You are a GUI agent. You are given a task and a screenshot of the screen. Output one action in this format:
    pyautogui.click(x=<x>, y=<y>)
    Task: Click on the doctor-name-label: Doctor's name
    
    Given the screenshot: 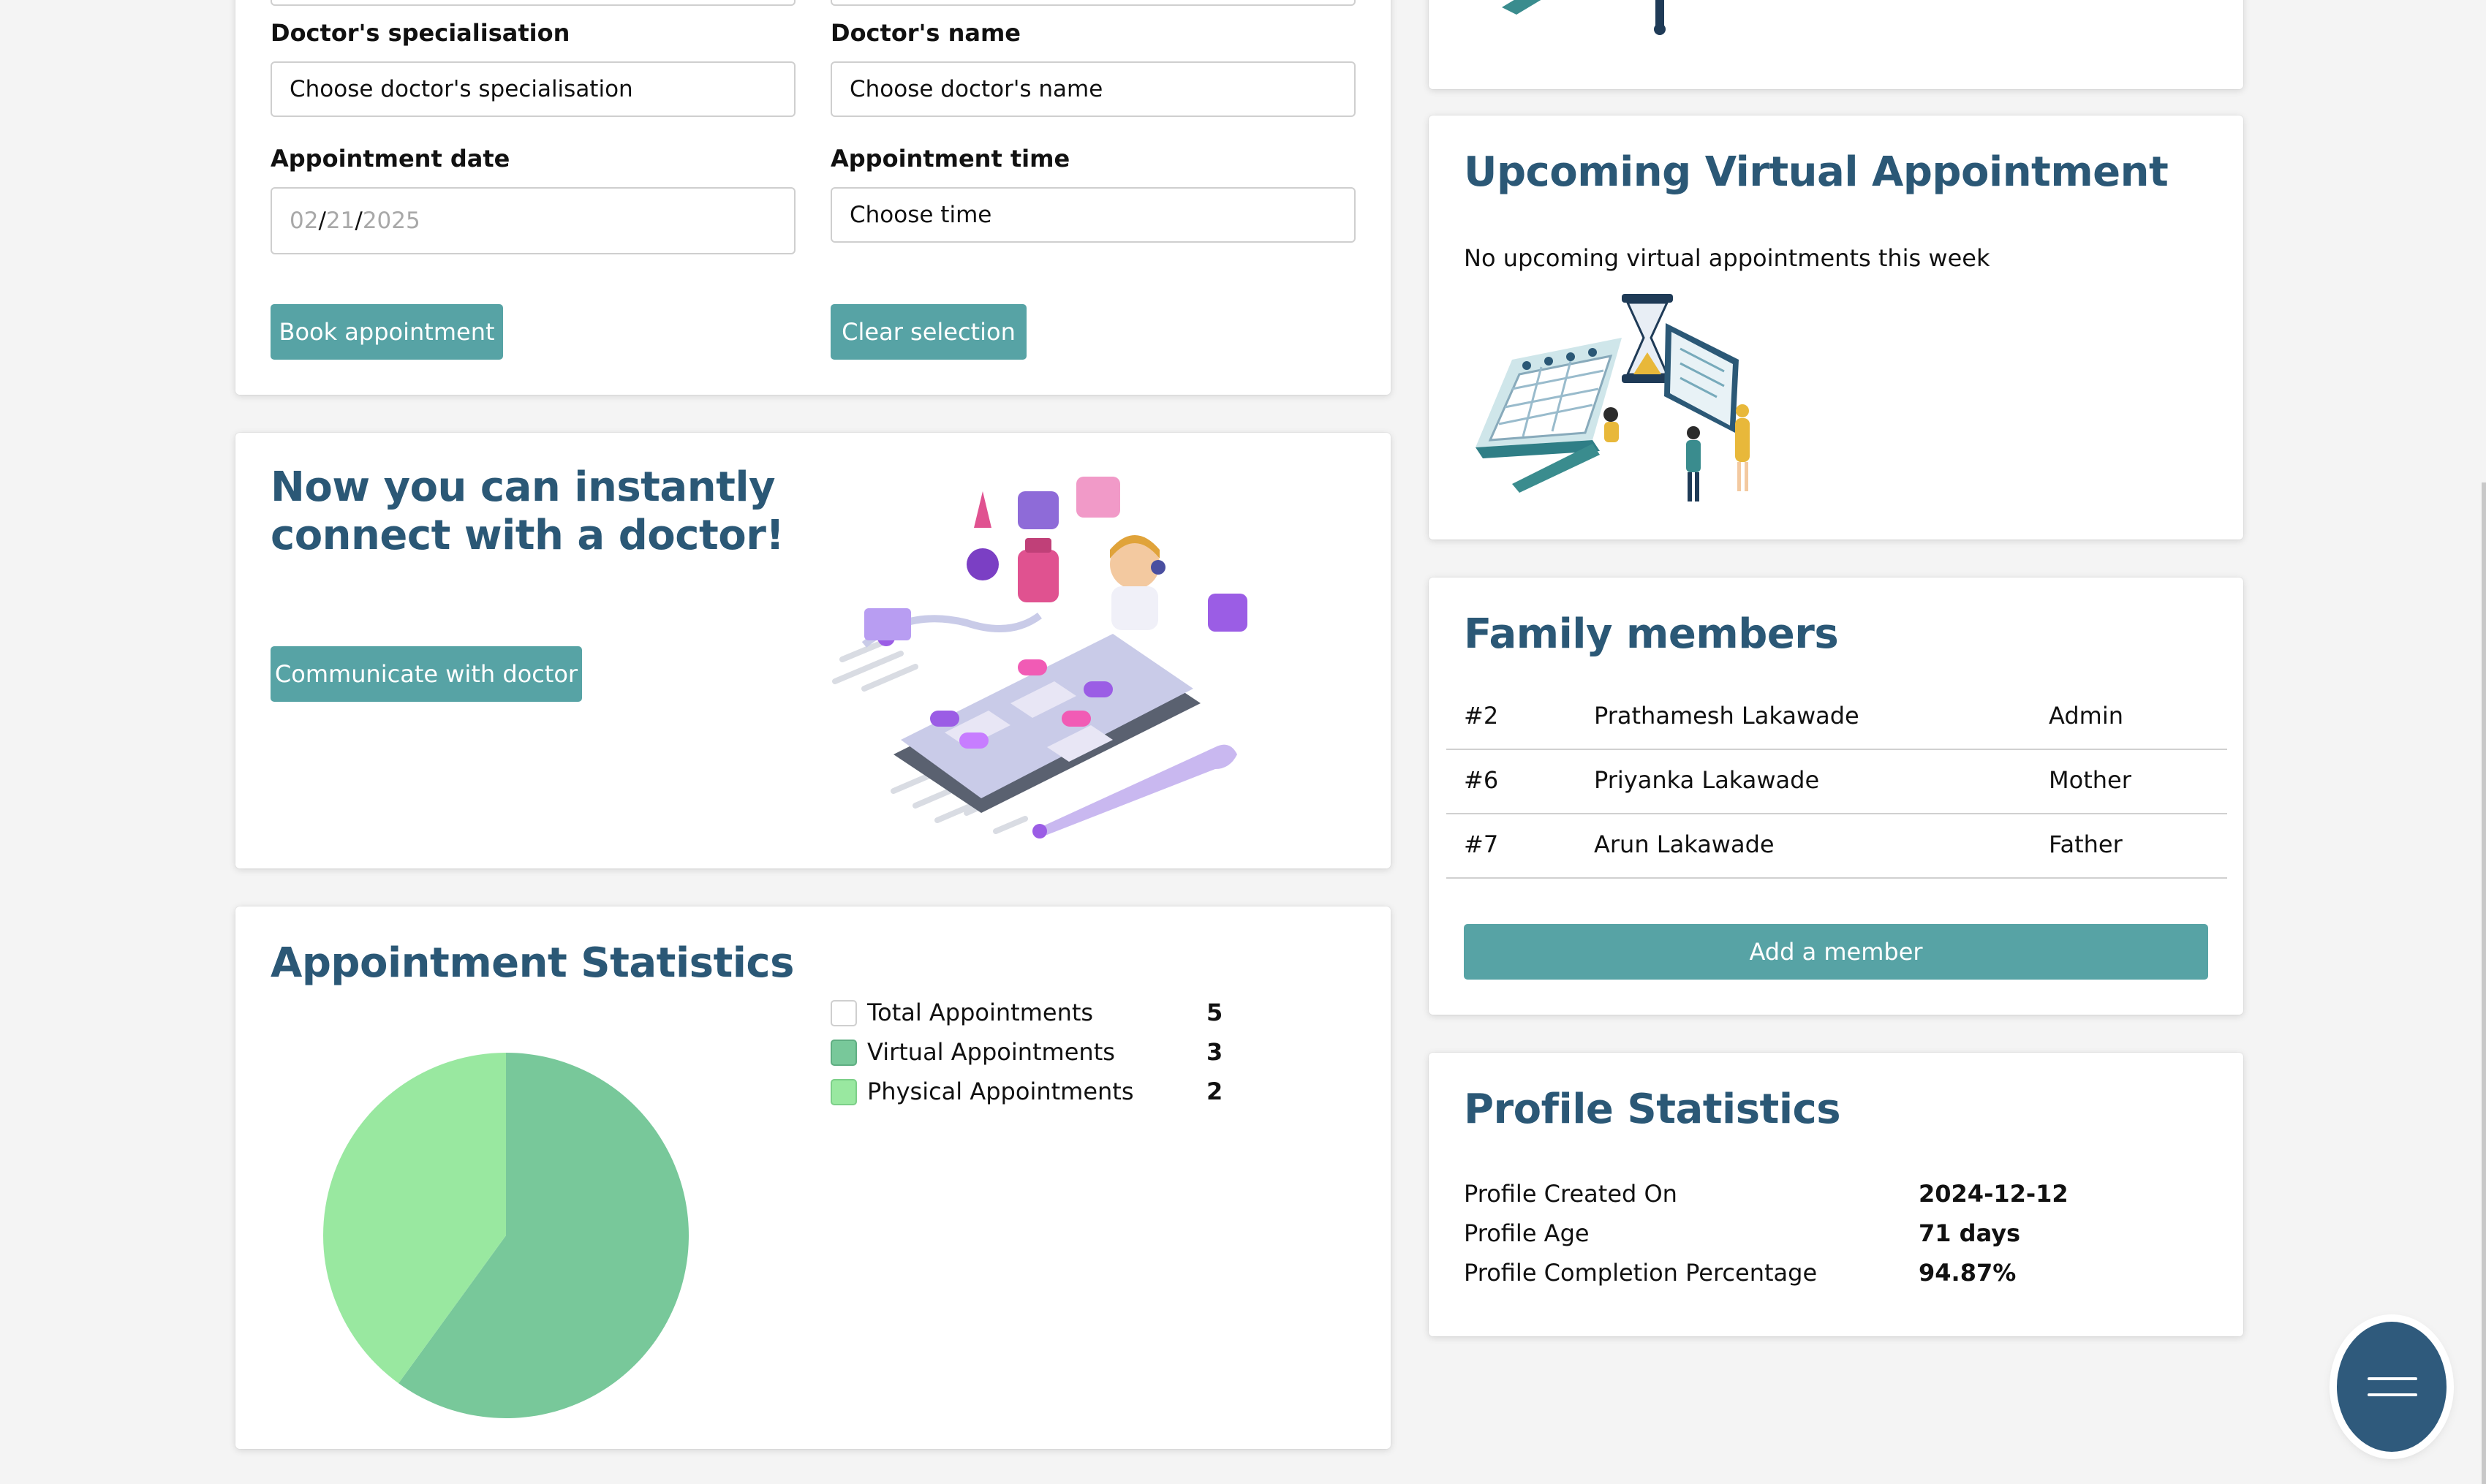 What is the action you would take?
    pyautogui.click(x=926, y=33)
    